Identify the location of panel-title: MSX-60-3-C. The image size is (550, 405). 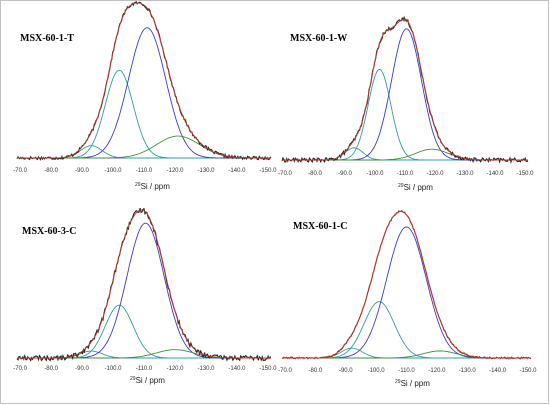
(49, 231).